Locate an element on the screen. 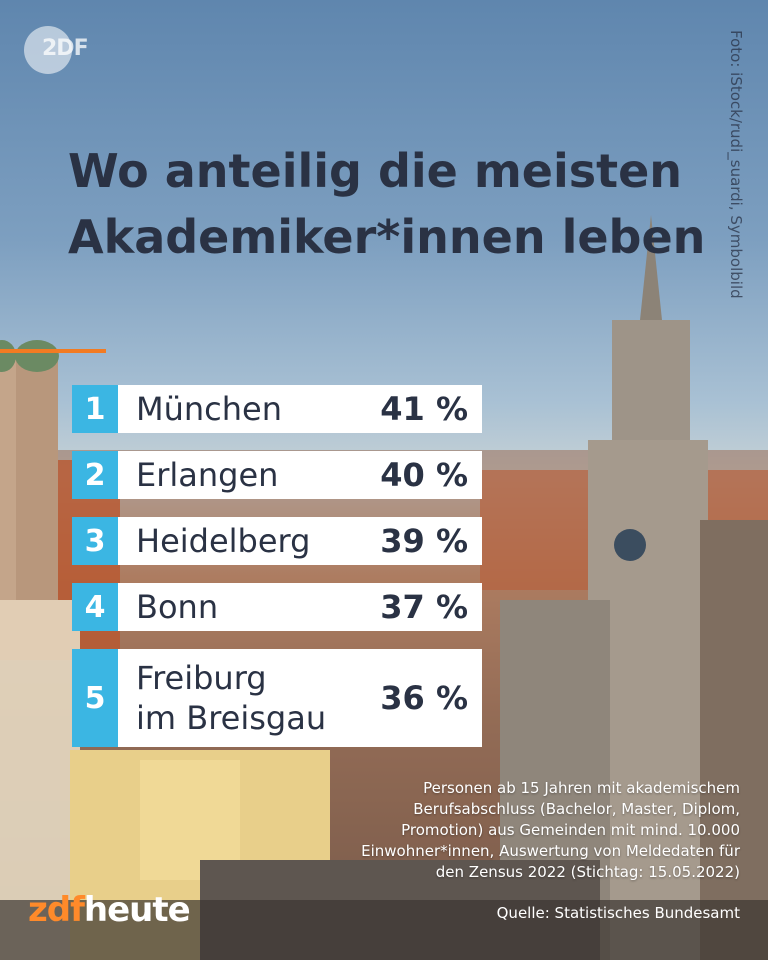  accent-line is located at coordinates (53, 351).